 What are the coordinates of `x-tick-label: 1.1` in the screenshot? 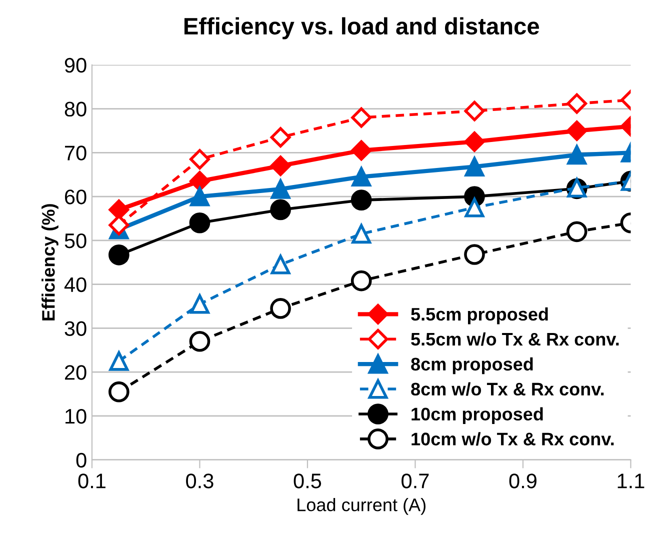 It's located at (631, 481).